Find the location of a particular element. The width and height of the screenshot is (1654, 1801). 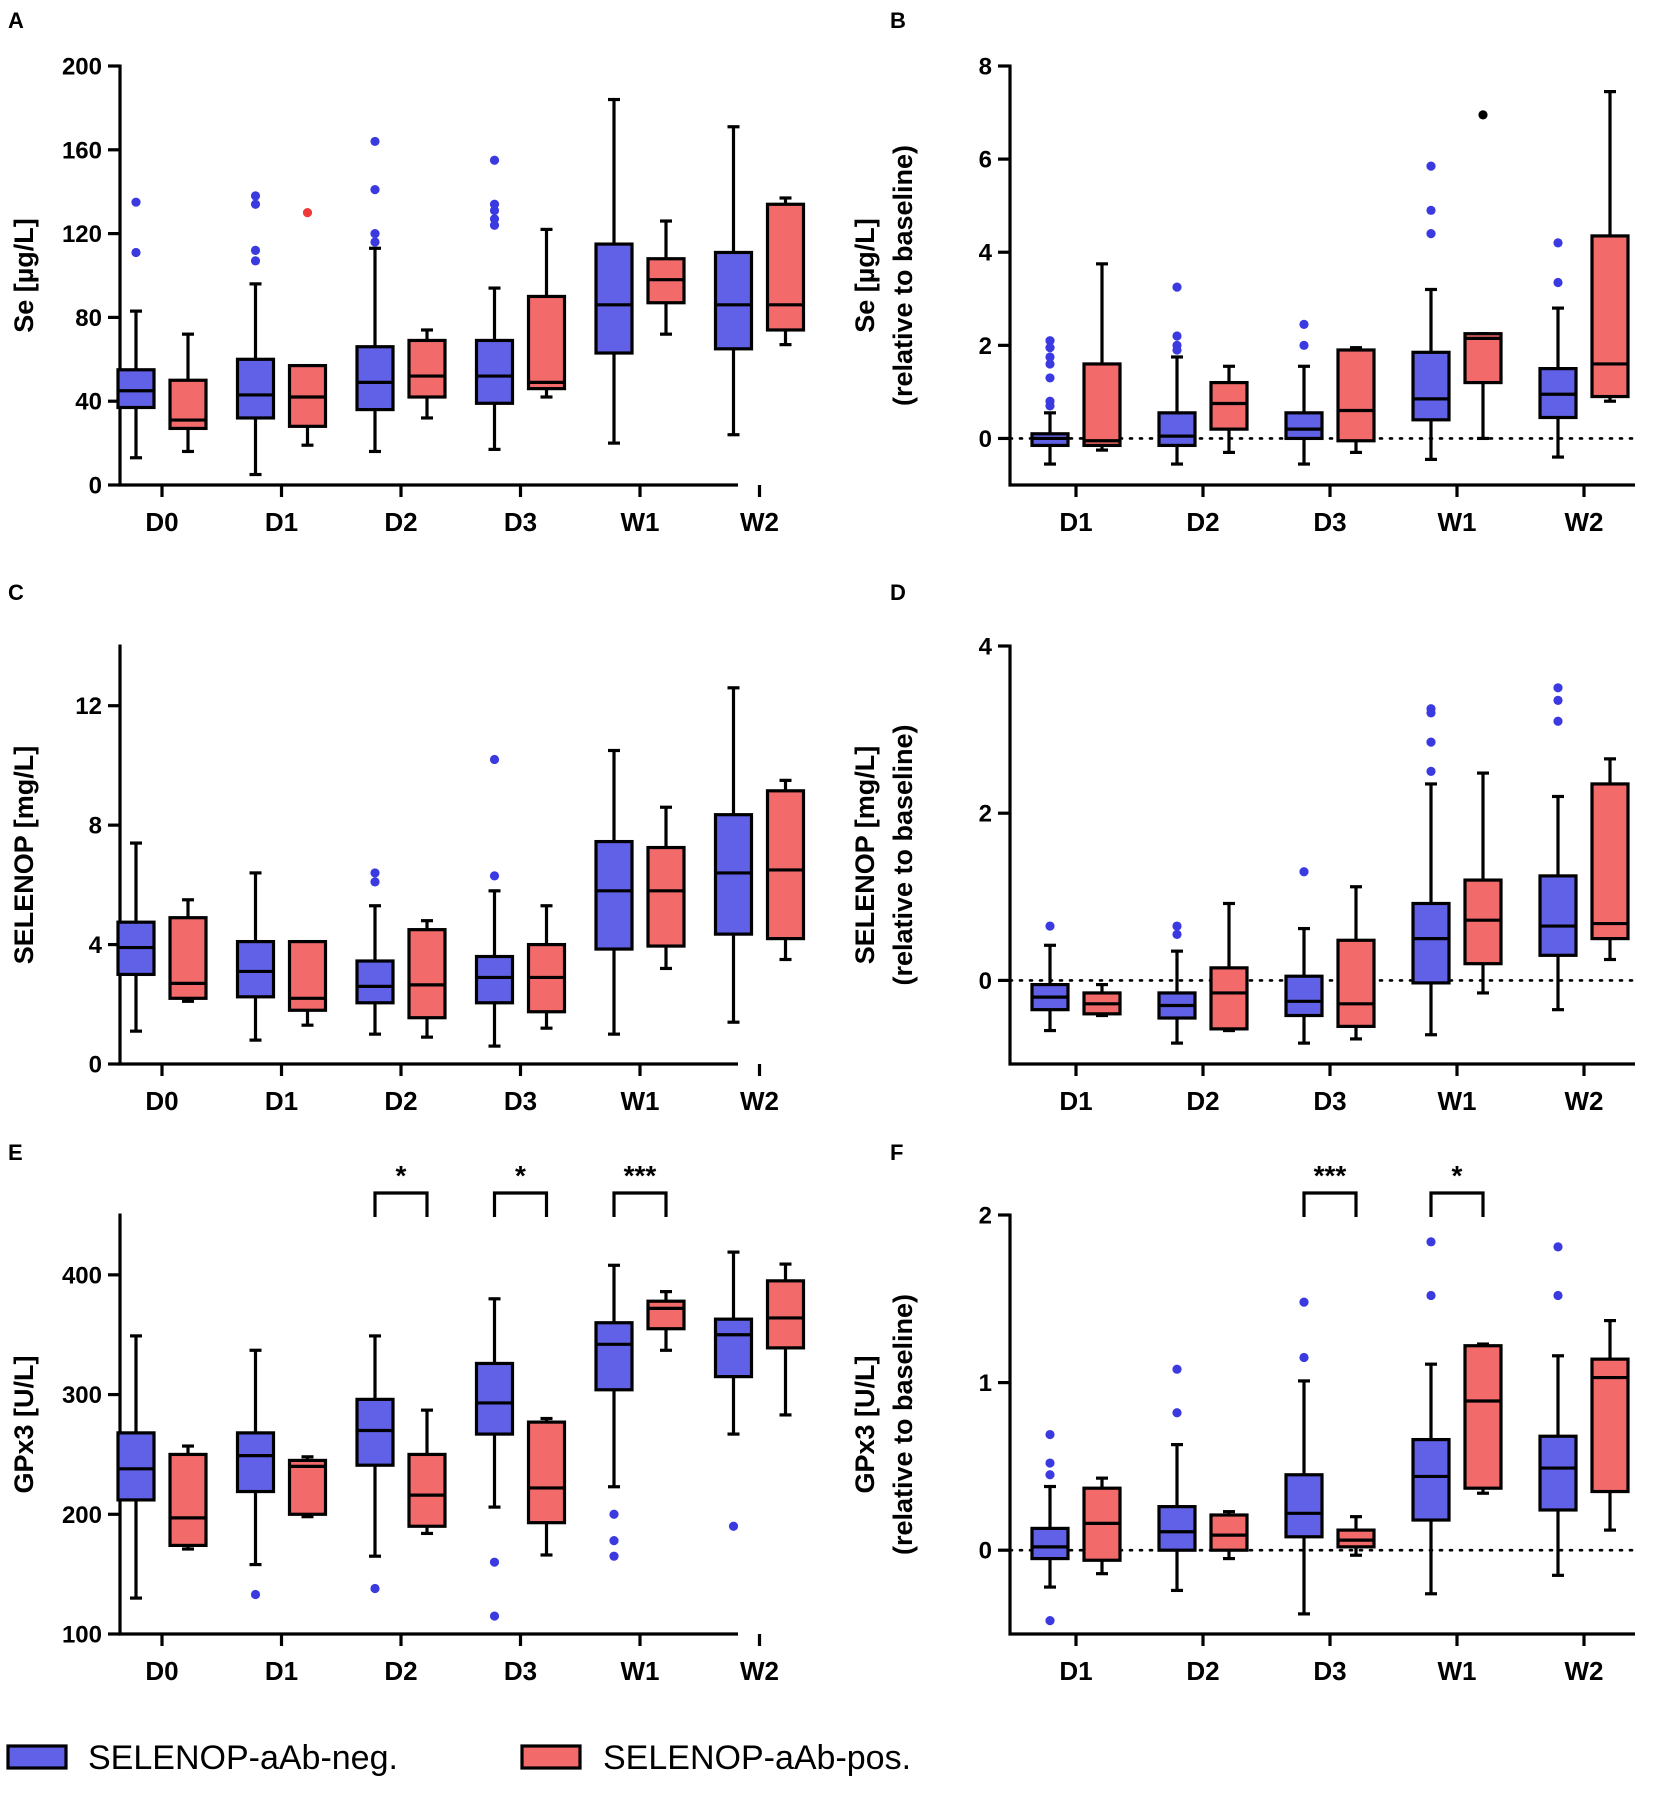

legend-item-neg: SELENOP-aAb-neg. is located at coordinates (202, 1758).